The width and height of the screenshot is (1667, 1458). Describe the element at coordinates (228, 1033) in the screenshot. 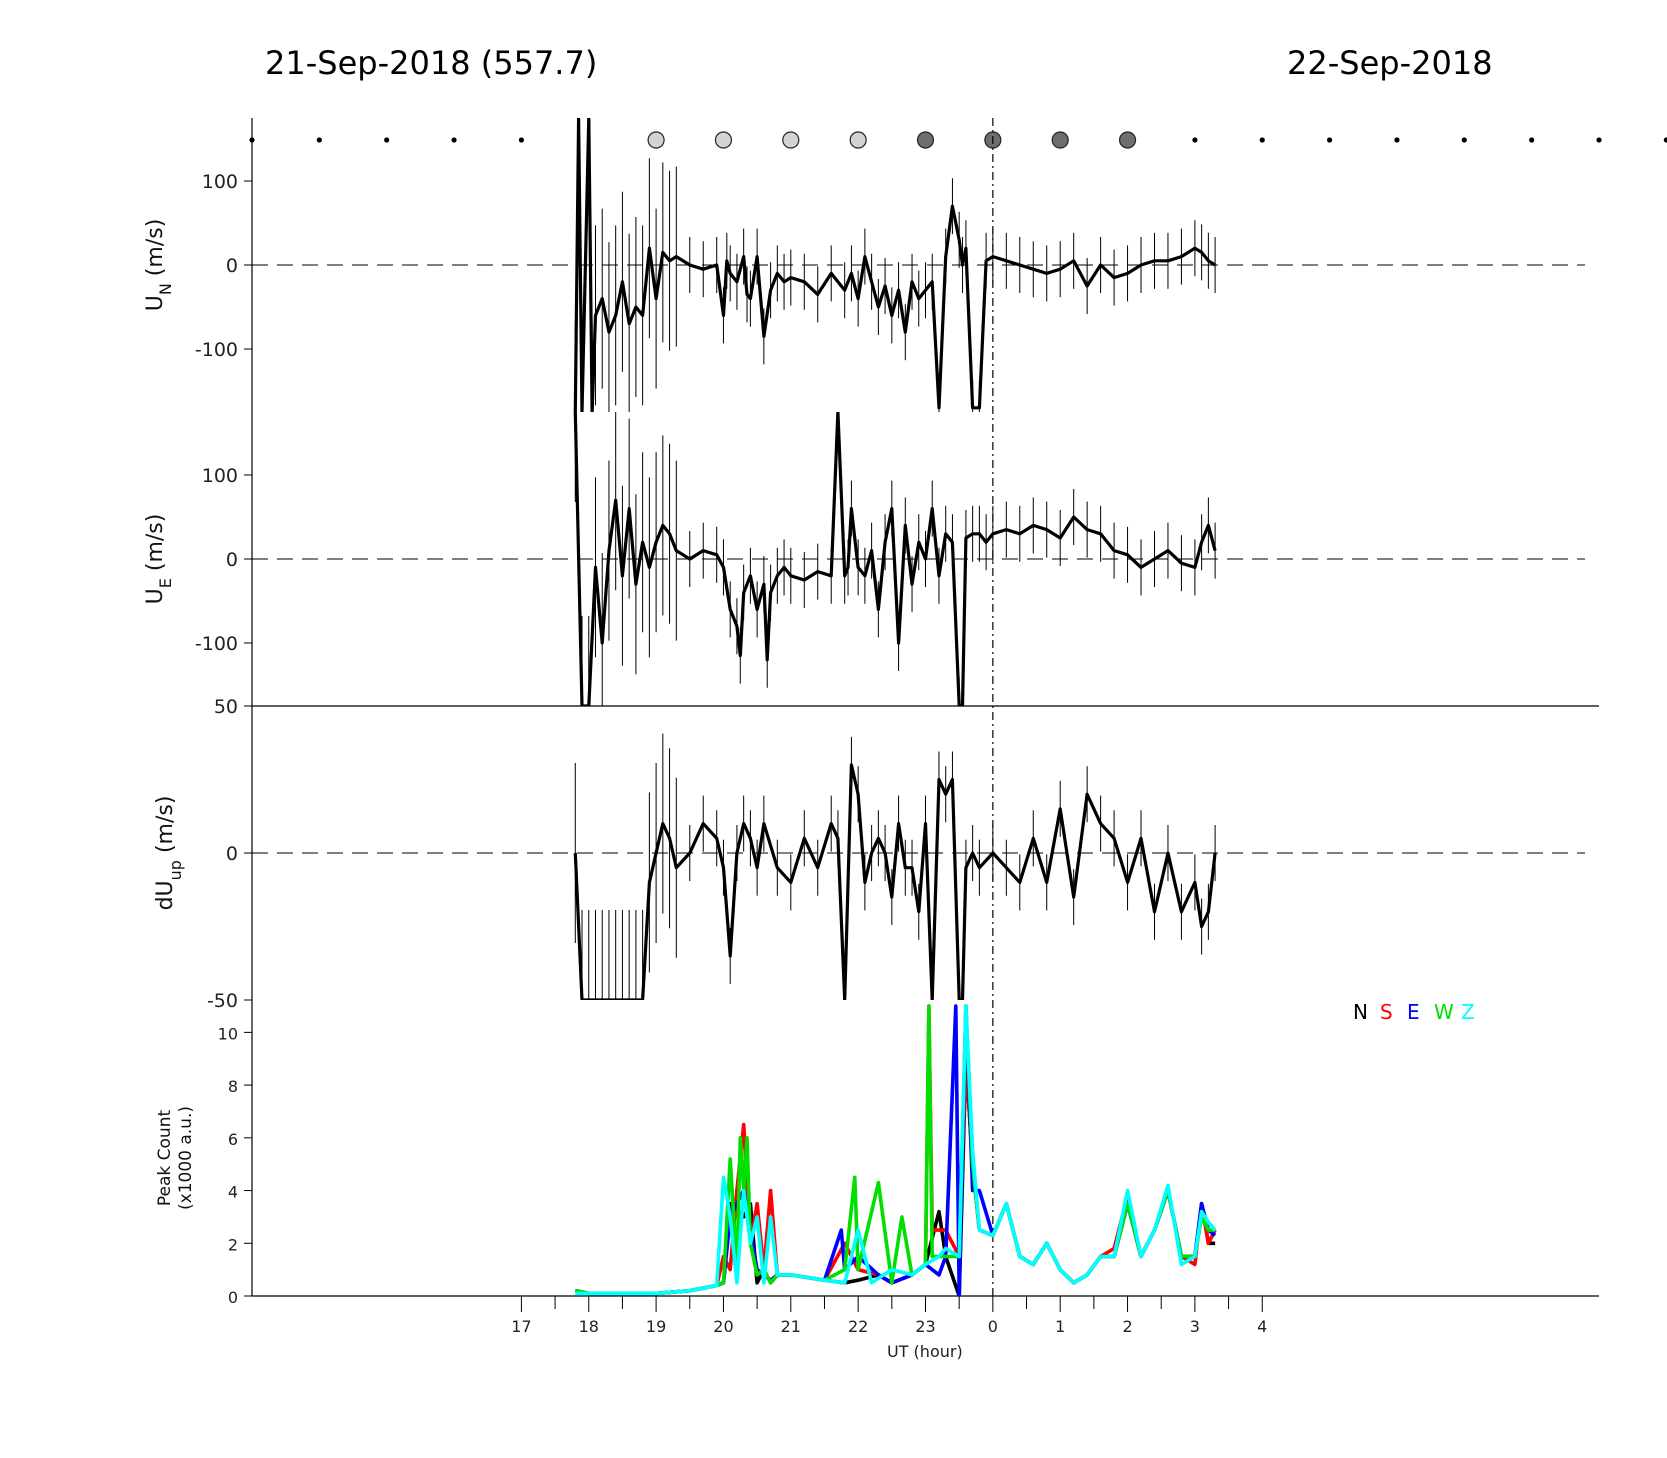

I see `y-tick-label: 10` at that location.